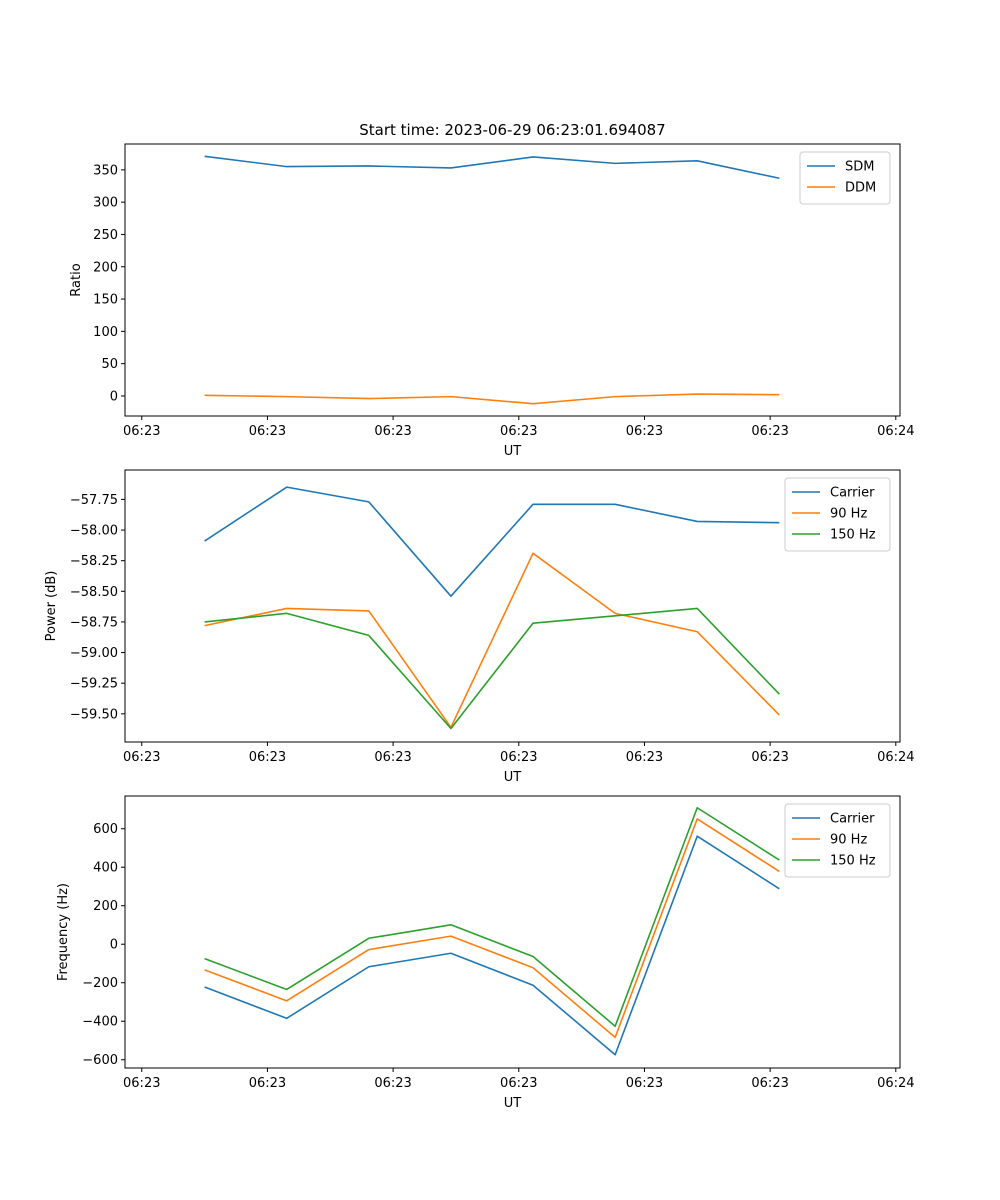  I want to click on y-tick-label: −400, so click(100, 1022).